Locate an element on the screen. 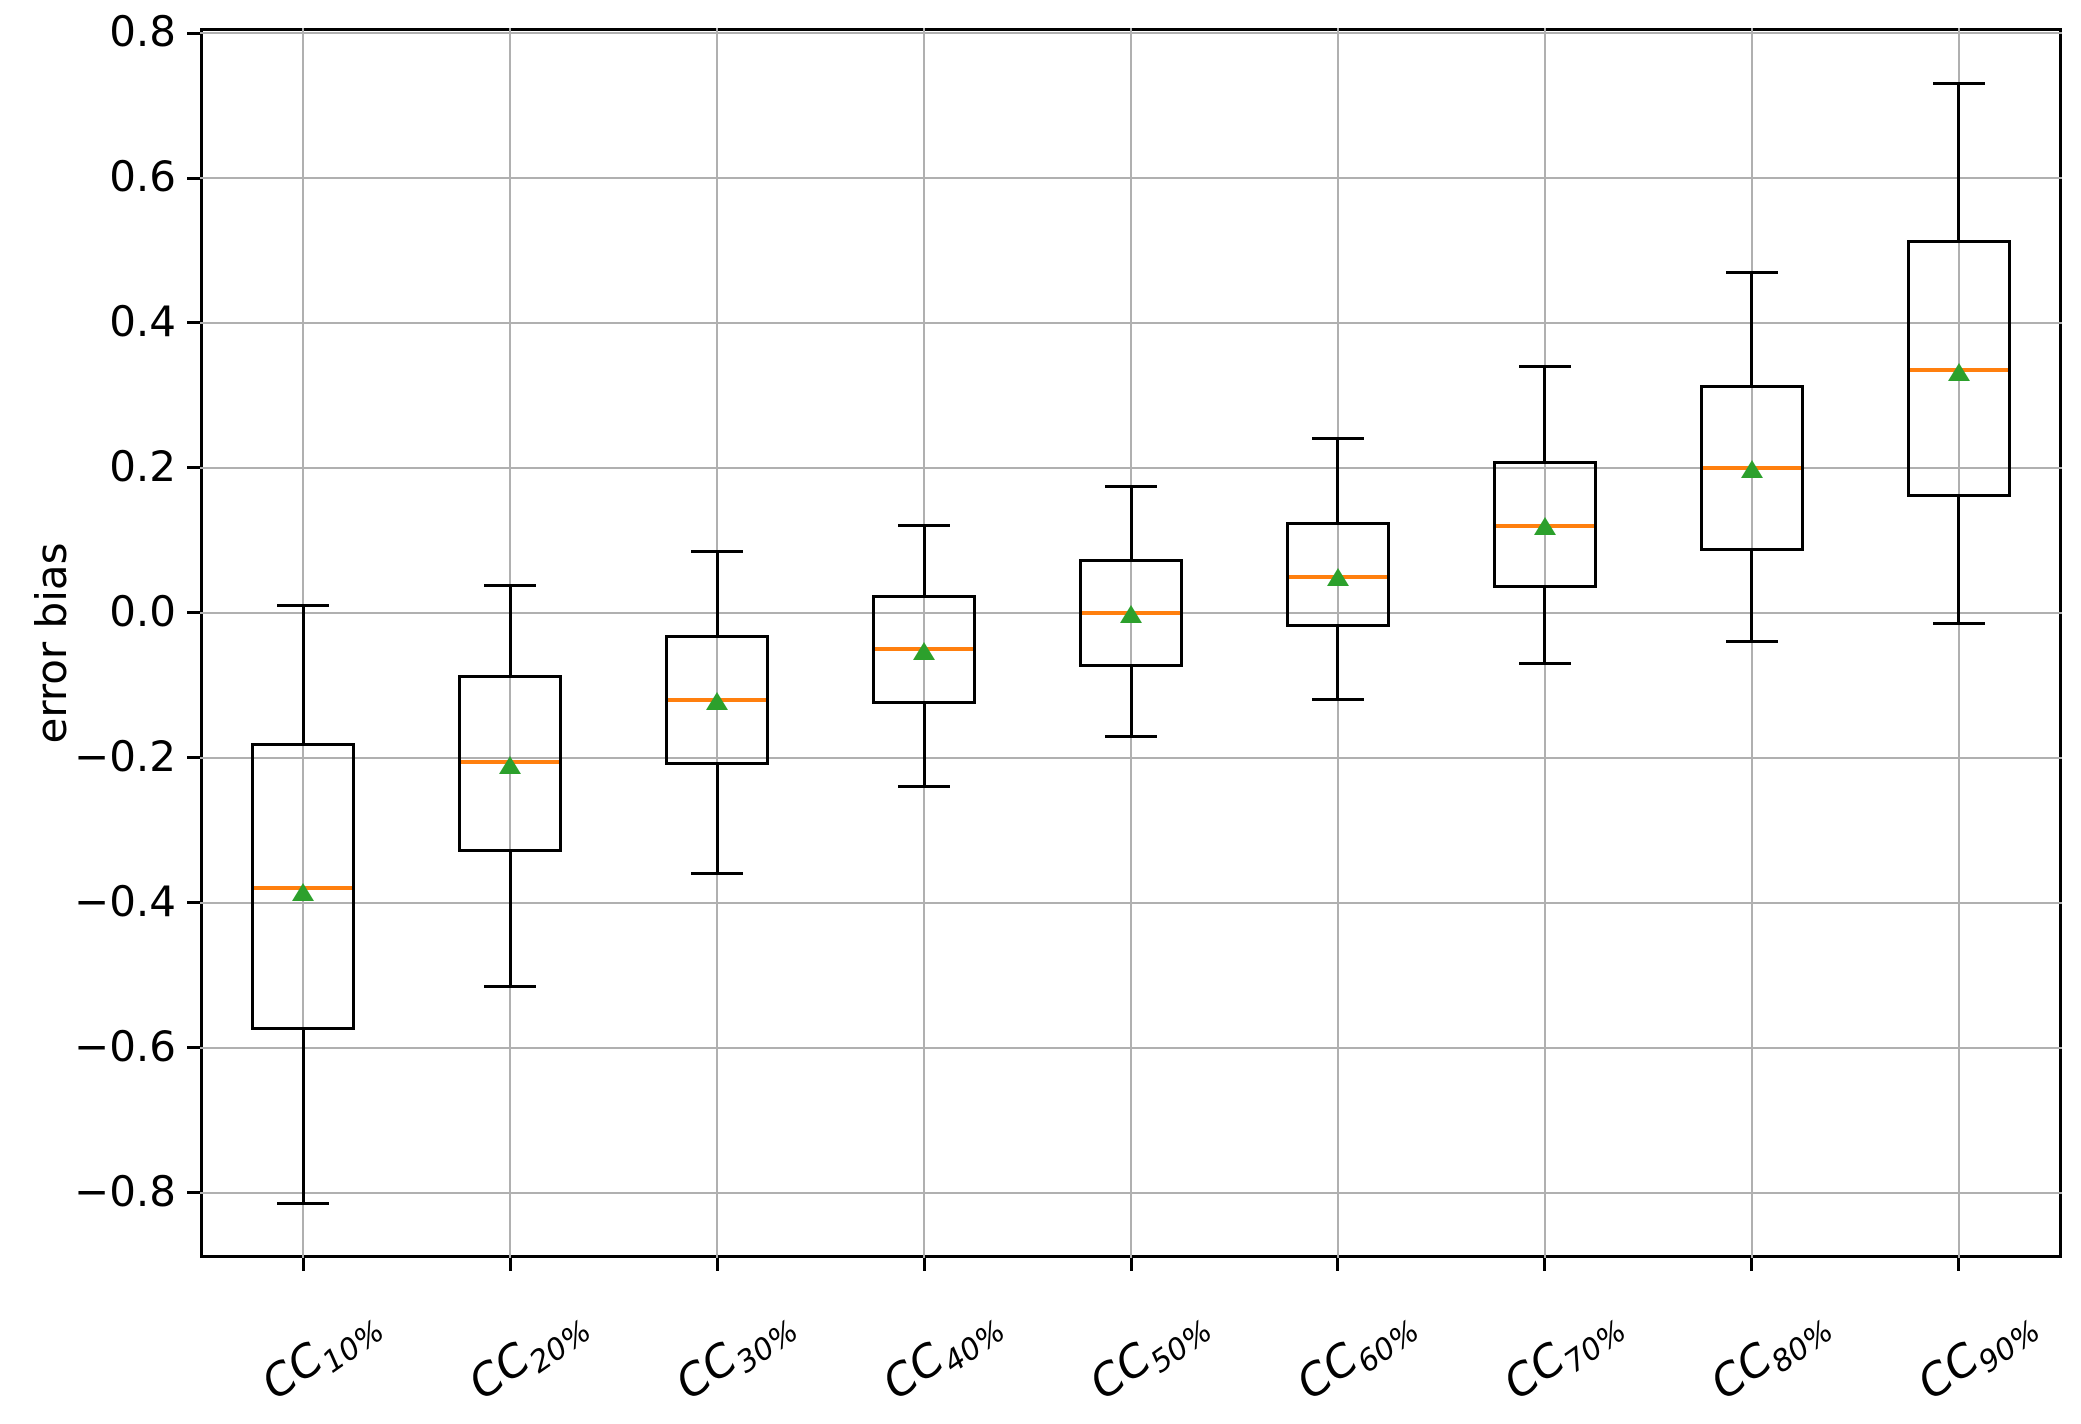 The width and height of the screenshot is (2081, 1424). y-tick-label: −0.8 is located at coordinates (125, 1191).